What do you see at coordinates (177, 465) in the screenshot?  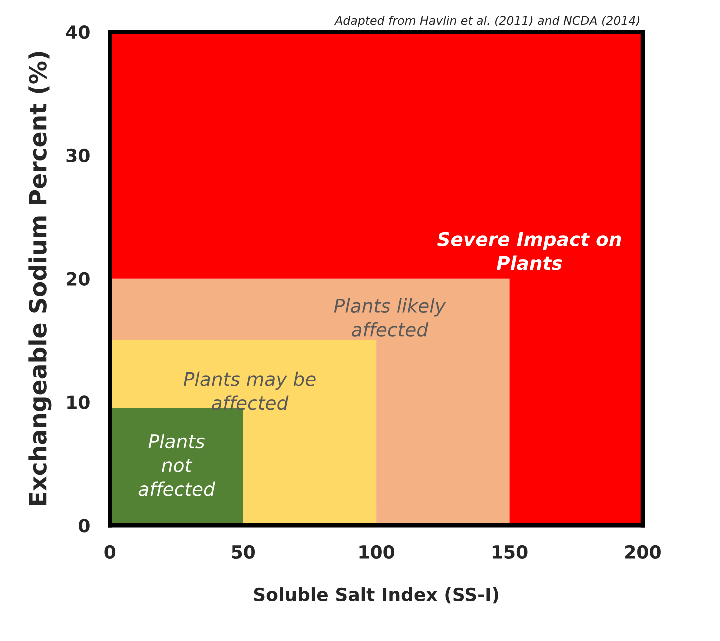 I see `series-label: Plants not affected` at bounding box center [177, 465].